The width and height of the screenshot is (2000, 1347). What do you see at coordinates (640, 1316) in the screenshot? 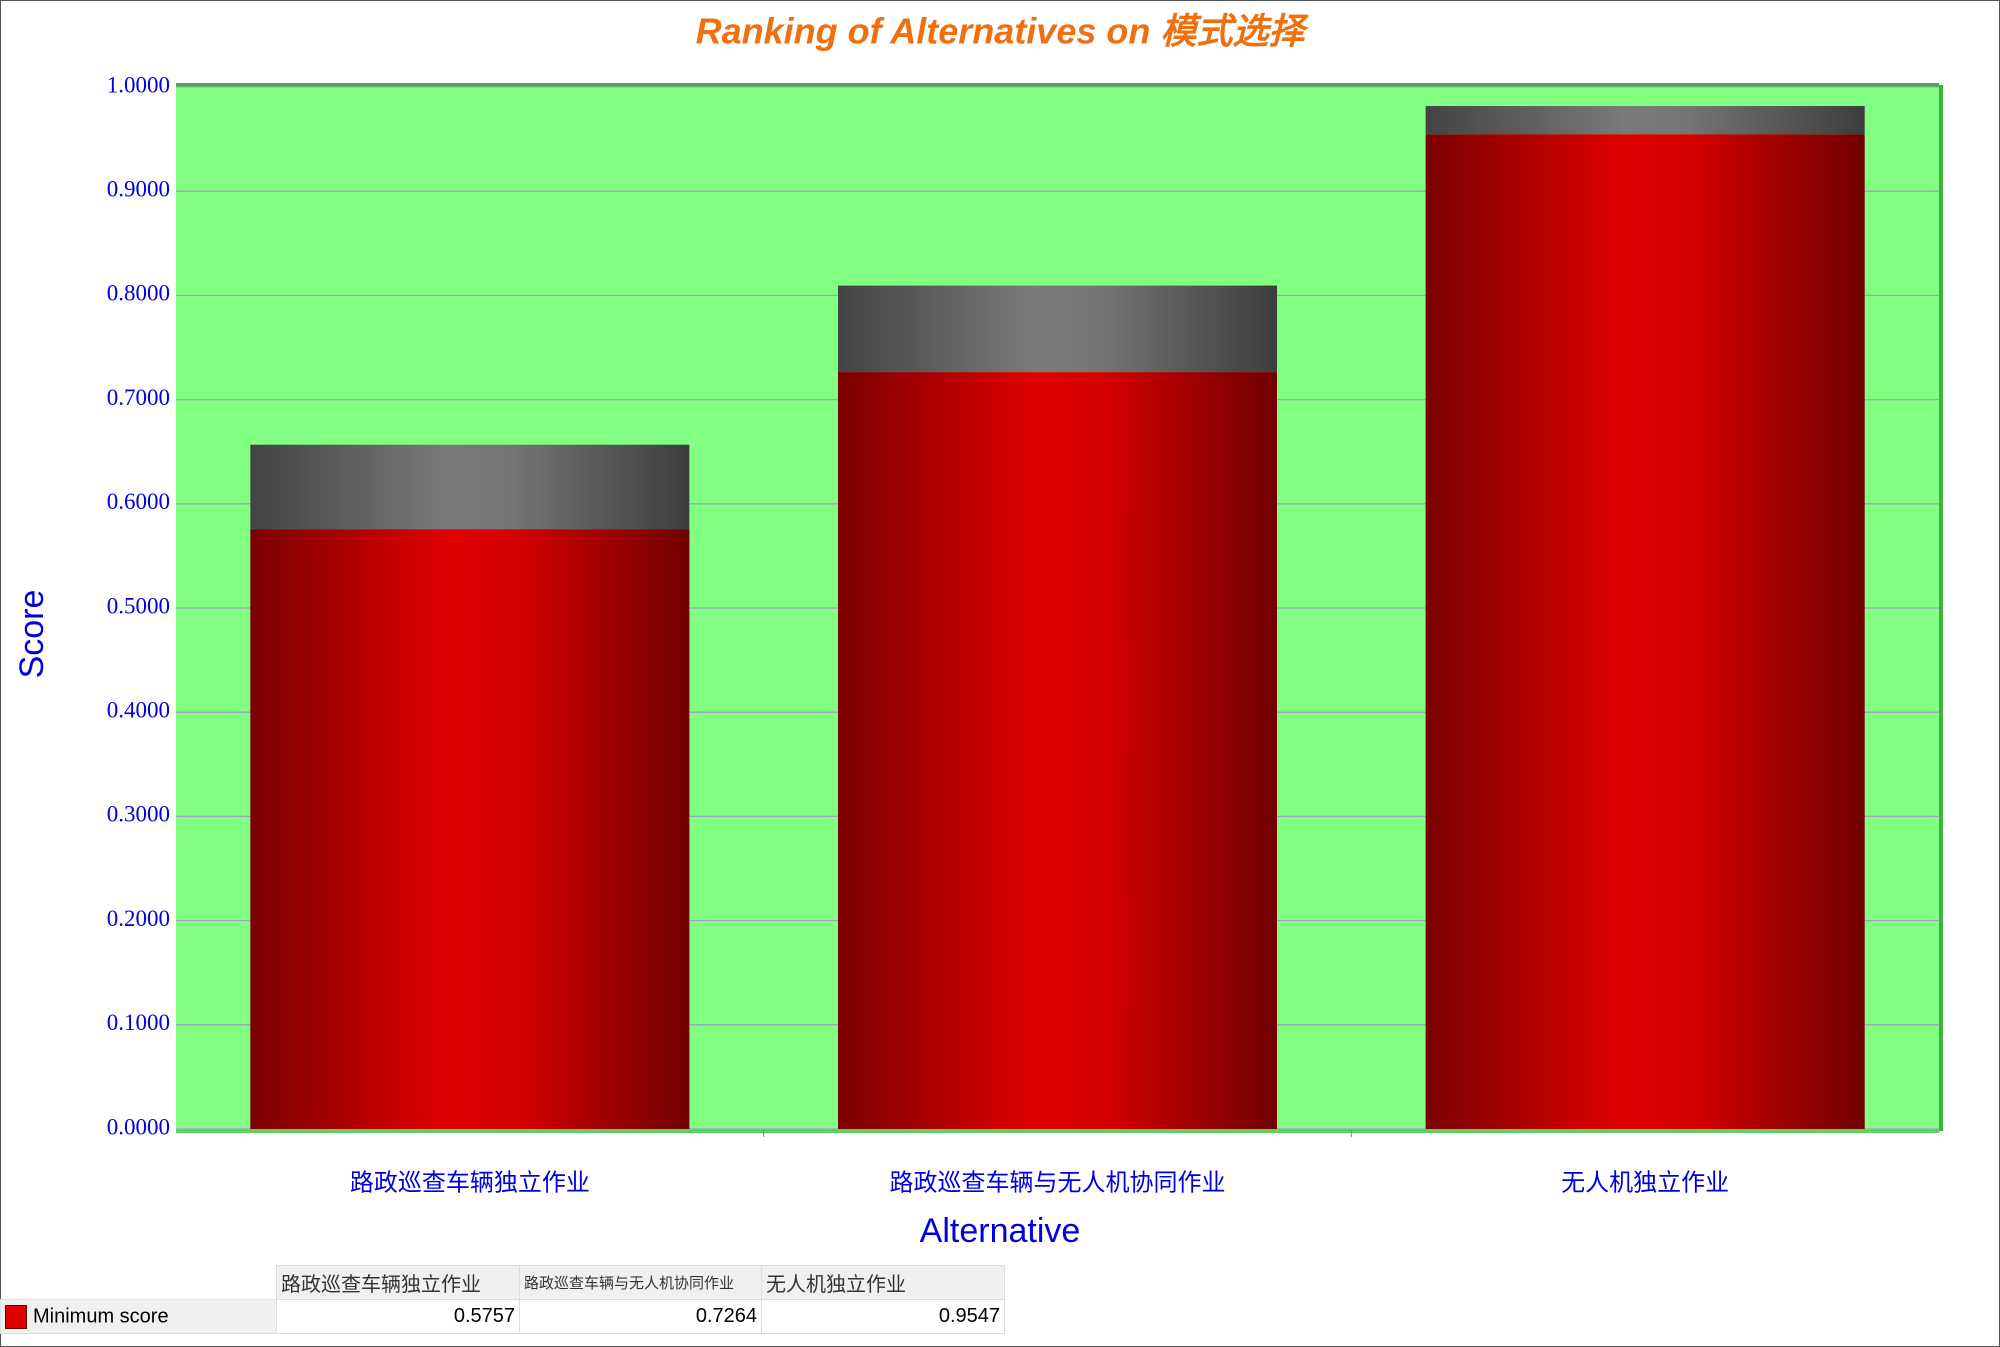
I see `cell: 0.7264` at bounding box center [640, 1316].